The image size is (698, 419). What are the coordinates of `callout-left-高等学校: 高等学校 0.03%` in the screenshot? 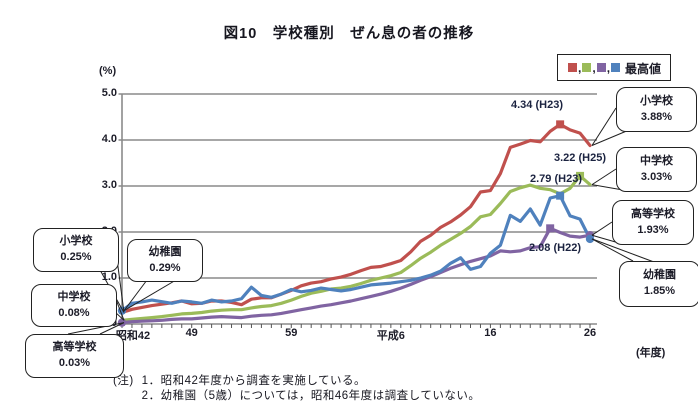 It's located at (74, 356).